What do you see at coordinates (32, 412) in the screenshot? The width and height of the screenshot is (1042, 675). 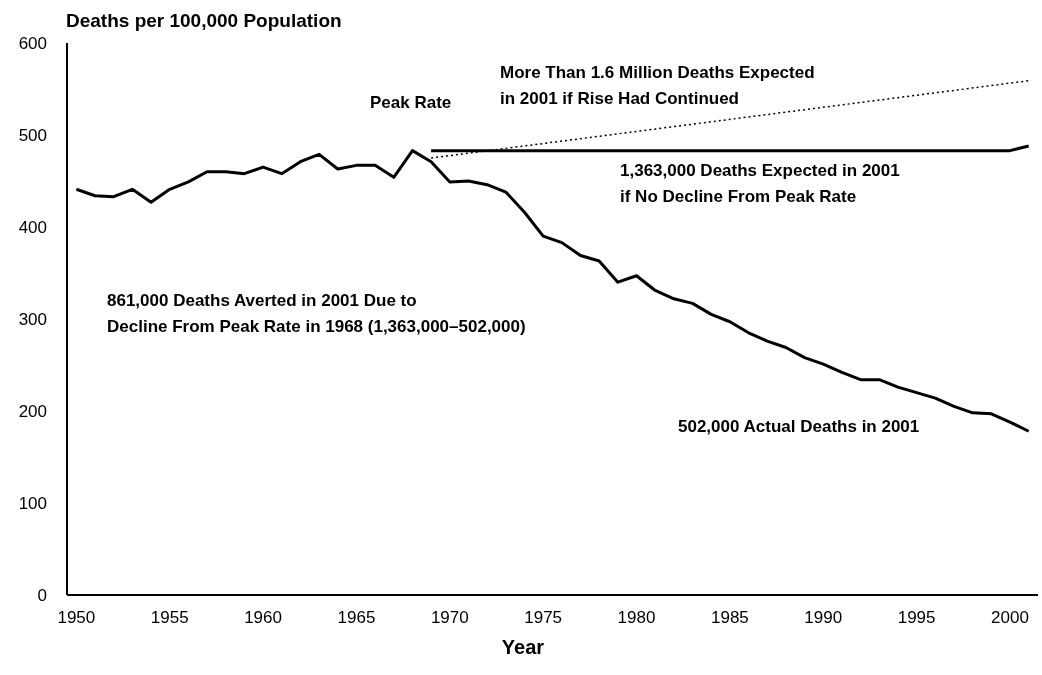 I see `y-tick-label: 200` at bounding box center [32, 412].